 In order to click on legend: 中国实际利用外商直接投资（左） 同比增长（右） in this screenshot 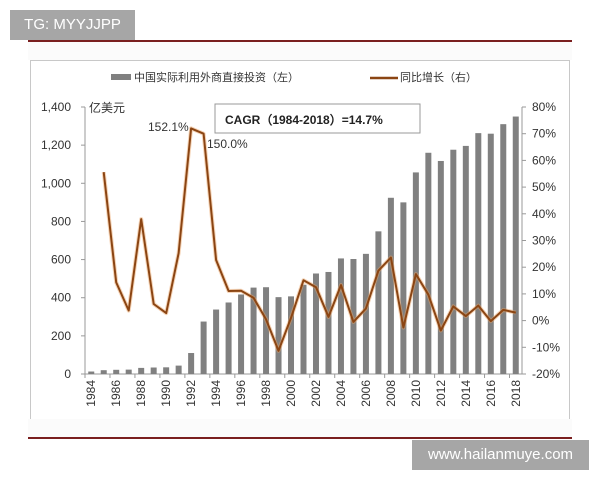, I will do `click(294, 77)`.